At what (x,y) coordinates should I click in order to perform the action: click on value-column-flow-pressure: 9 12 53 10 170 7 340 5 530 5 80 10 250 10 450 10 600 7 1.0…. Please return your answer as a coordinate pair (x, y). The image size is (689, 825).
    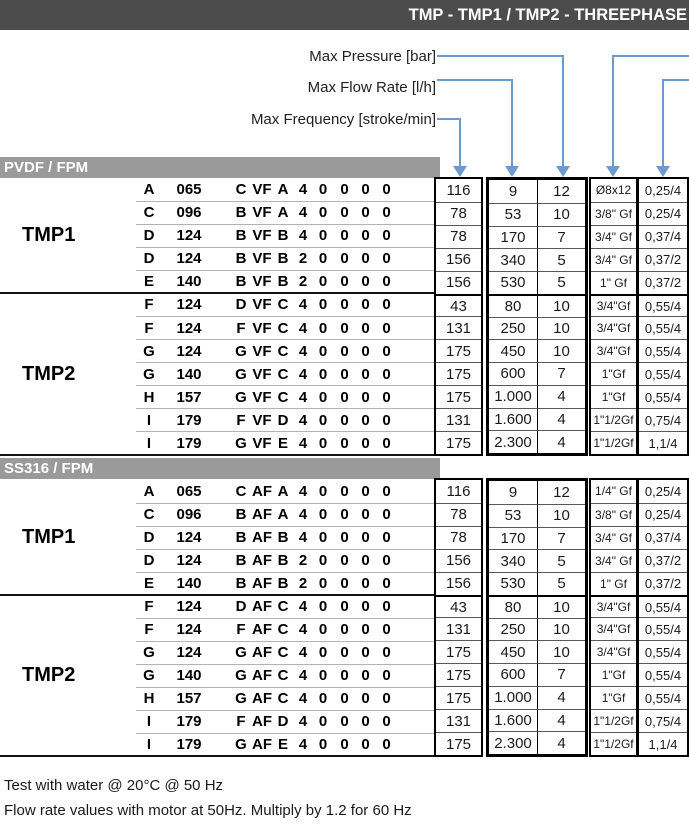
    Looking at the image, I should click on (537, 316).